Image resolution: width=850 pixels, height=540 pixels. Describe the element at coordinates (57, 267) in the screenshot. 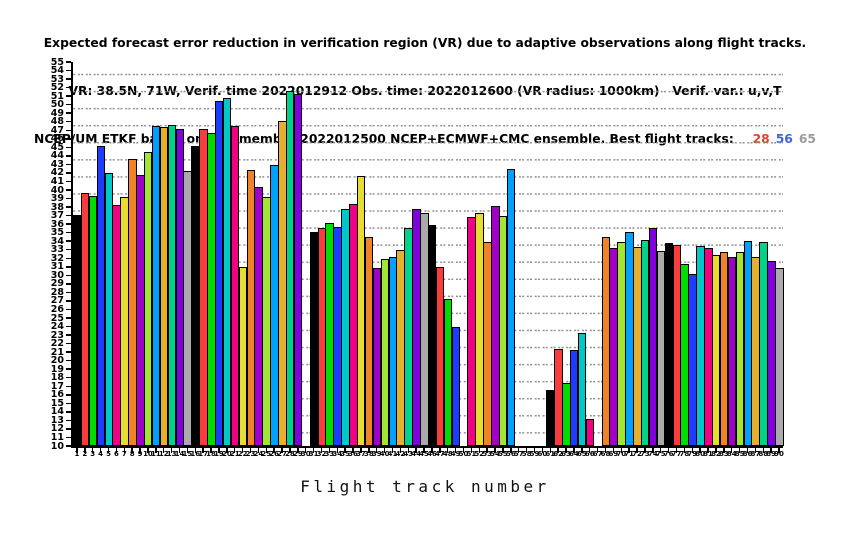

I see `y-tick-label: 31` at that location.